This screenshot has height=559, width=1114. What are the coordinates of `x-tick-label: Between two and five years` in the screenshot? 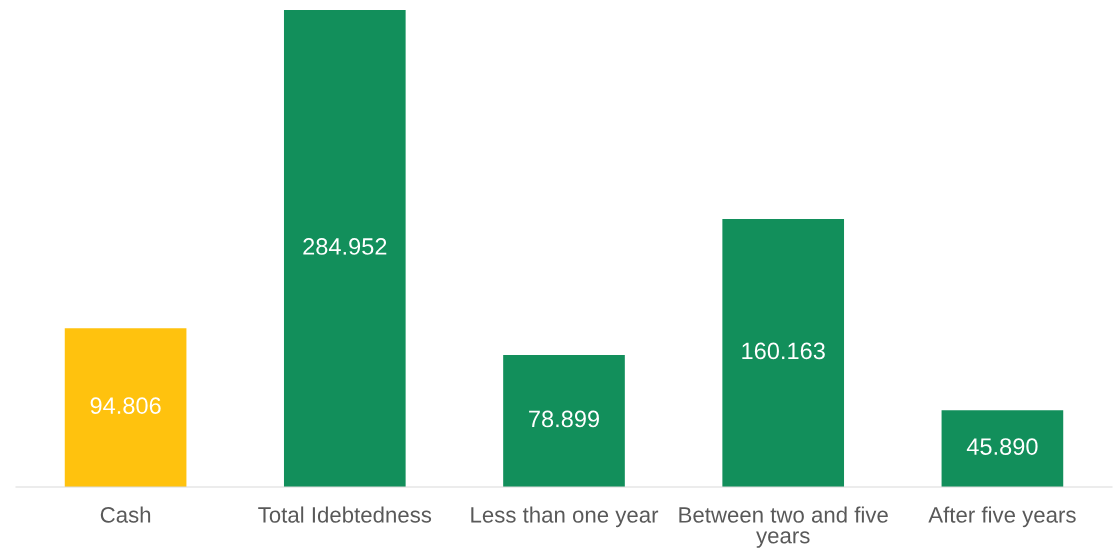 It's located at (783, 527).